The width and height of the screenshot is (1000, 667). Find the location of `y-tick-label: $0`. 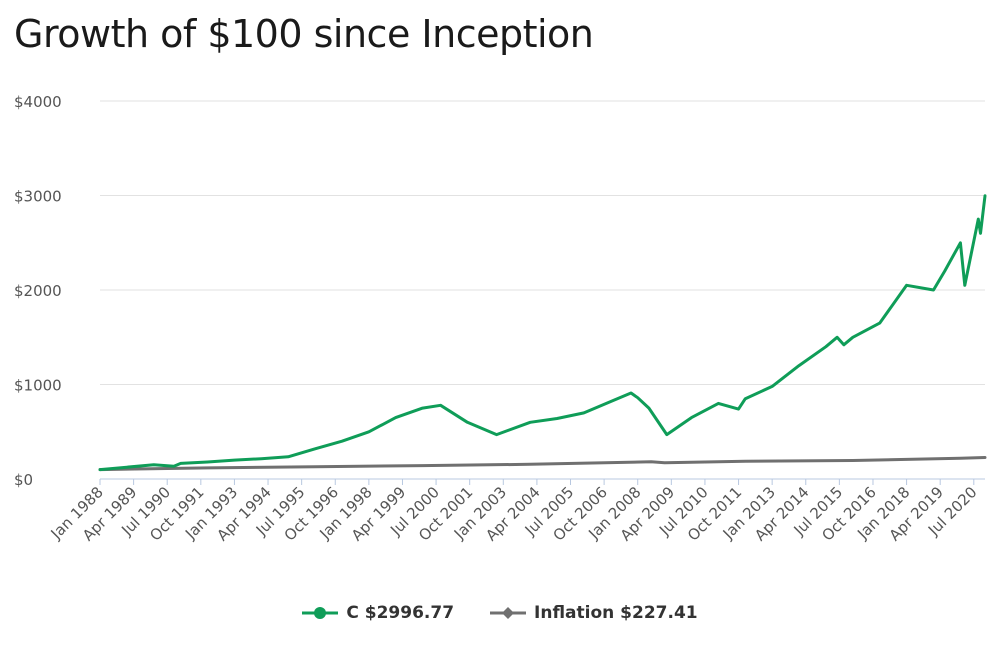

y-tick-label: $0 is located at coordinates (23, 480).